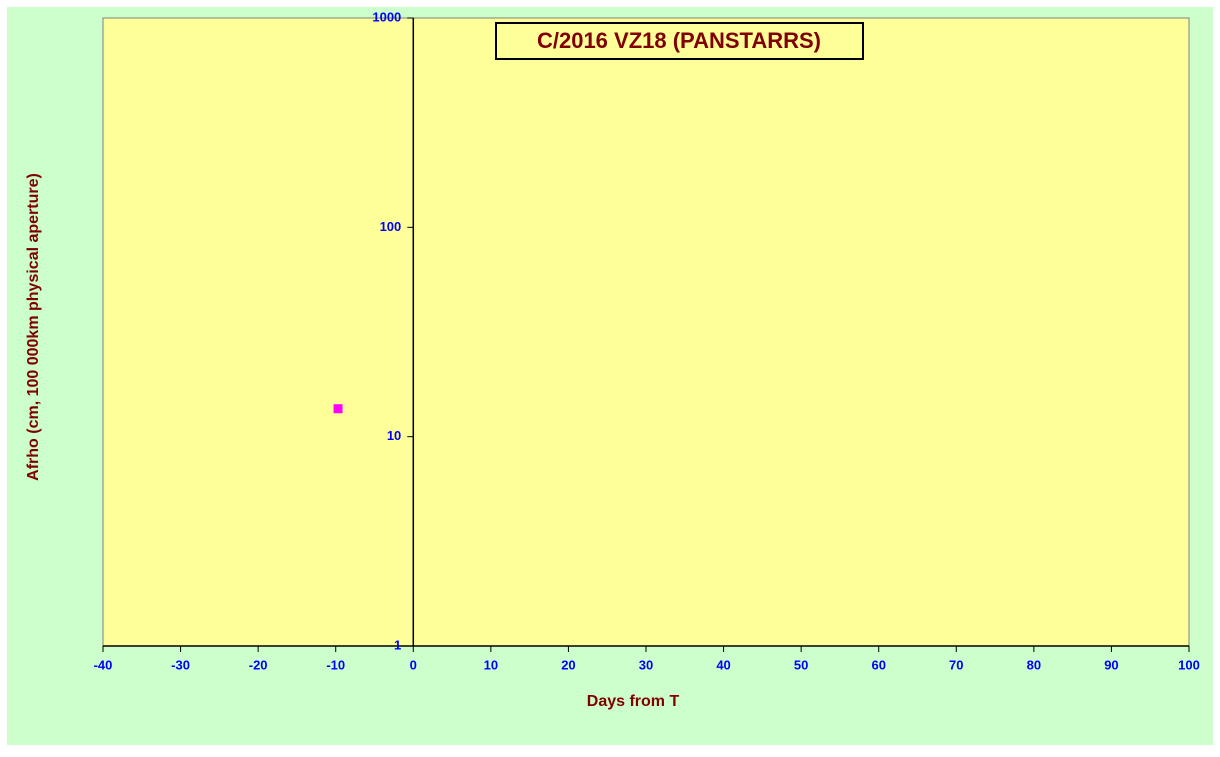 Image resolution: width=1220 pixels, height=757 pixels. What do you see at coordinates (103, 664) in the screenshot?
I see `x-tick-label: -40` at bounding box center [103, 664].